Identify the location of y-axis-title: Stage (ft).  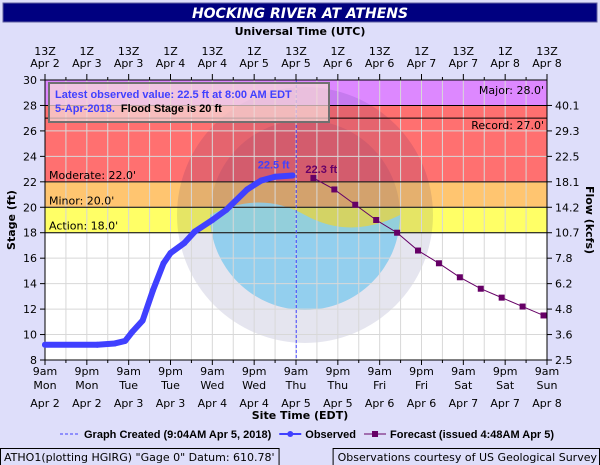
(11, 220).